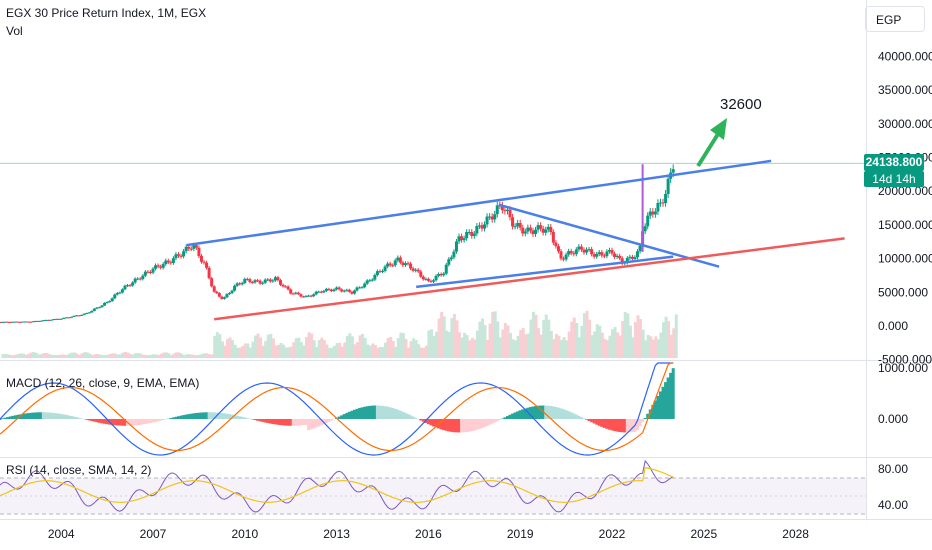 This screenshot has width=932, height=550. I want to click on rsi-line, so click(337, 486).